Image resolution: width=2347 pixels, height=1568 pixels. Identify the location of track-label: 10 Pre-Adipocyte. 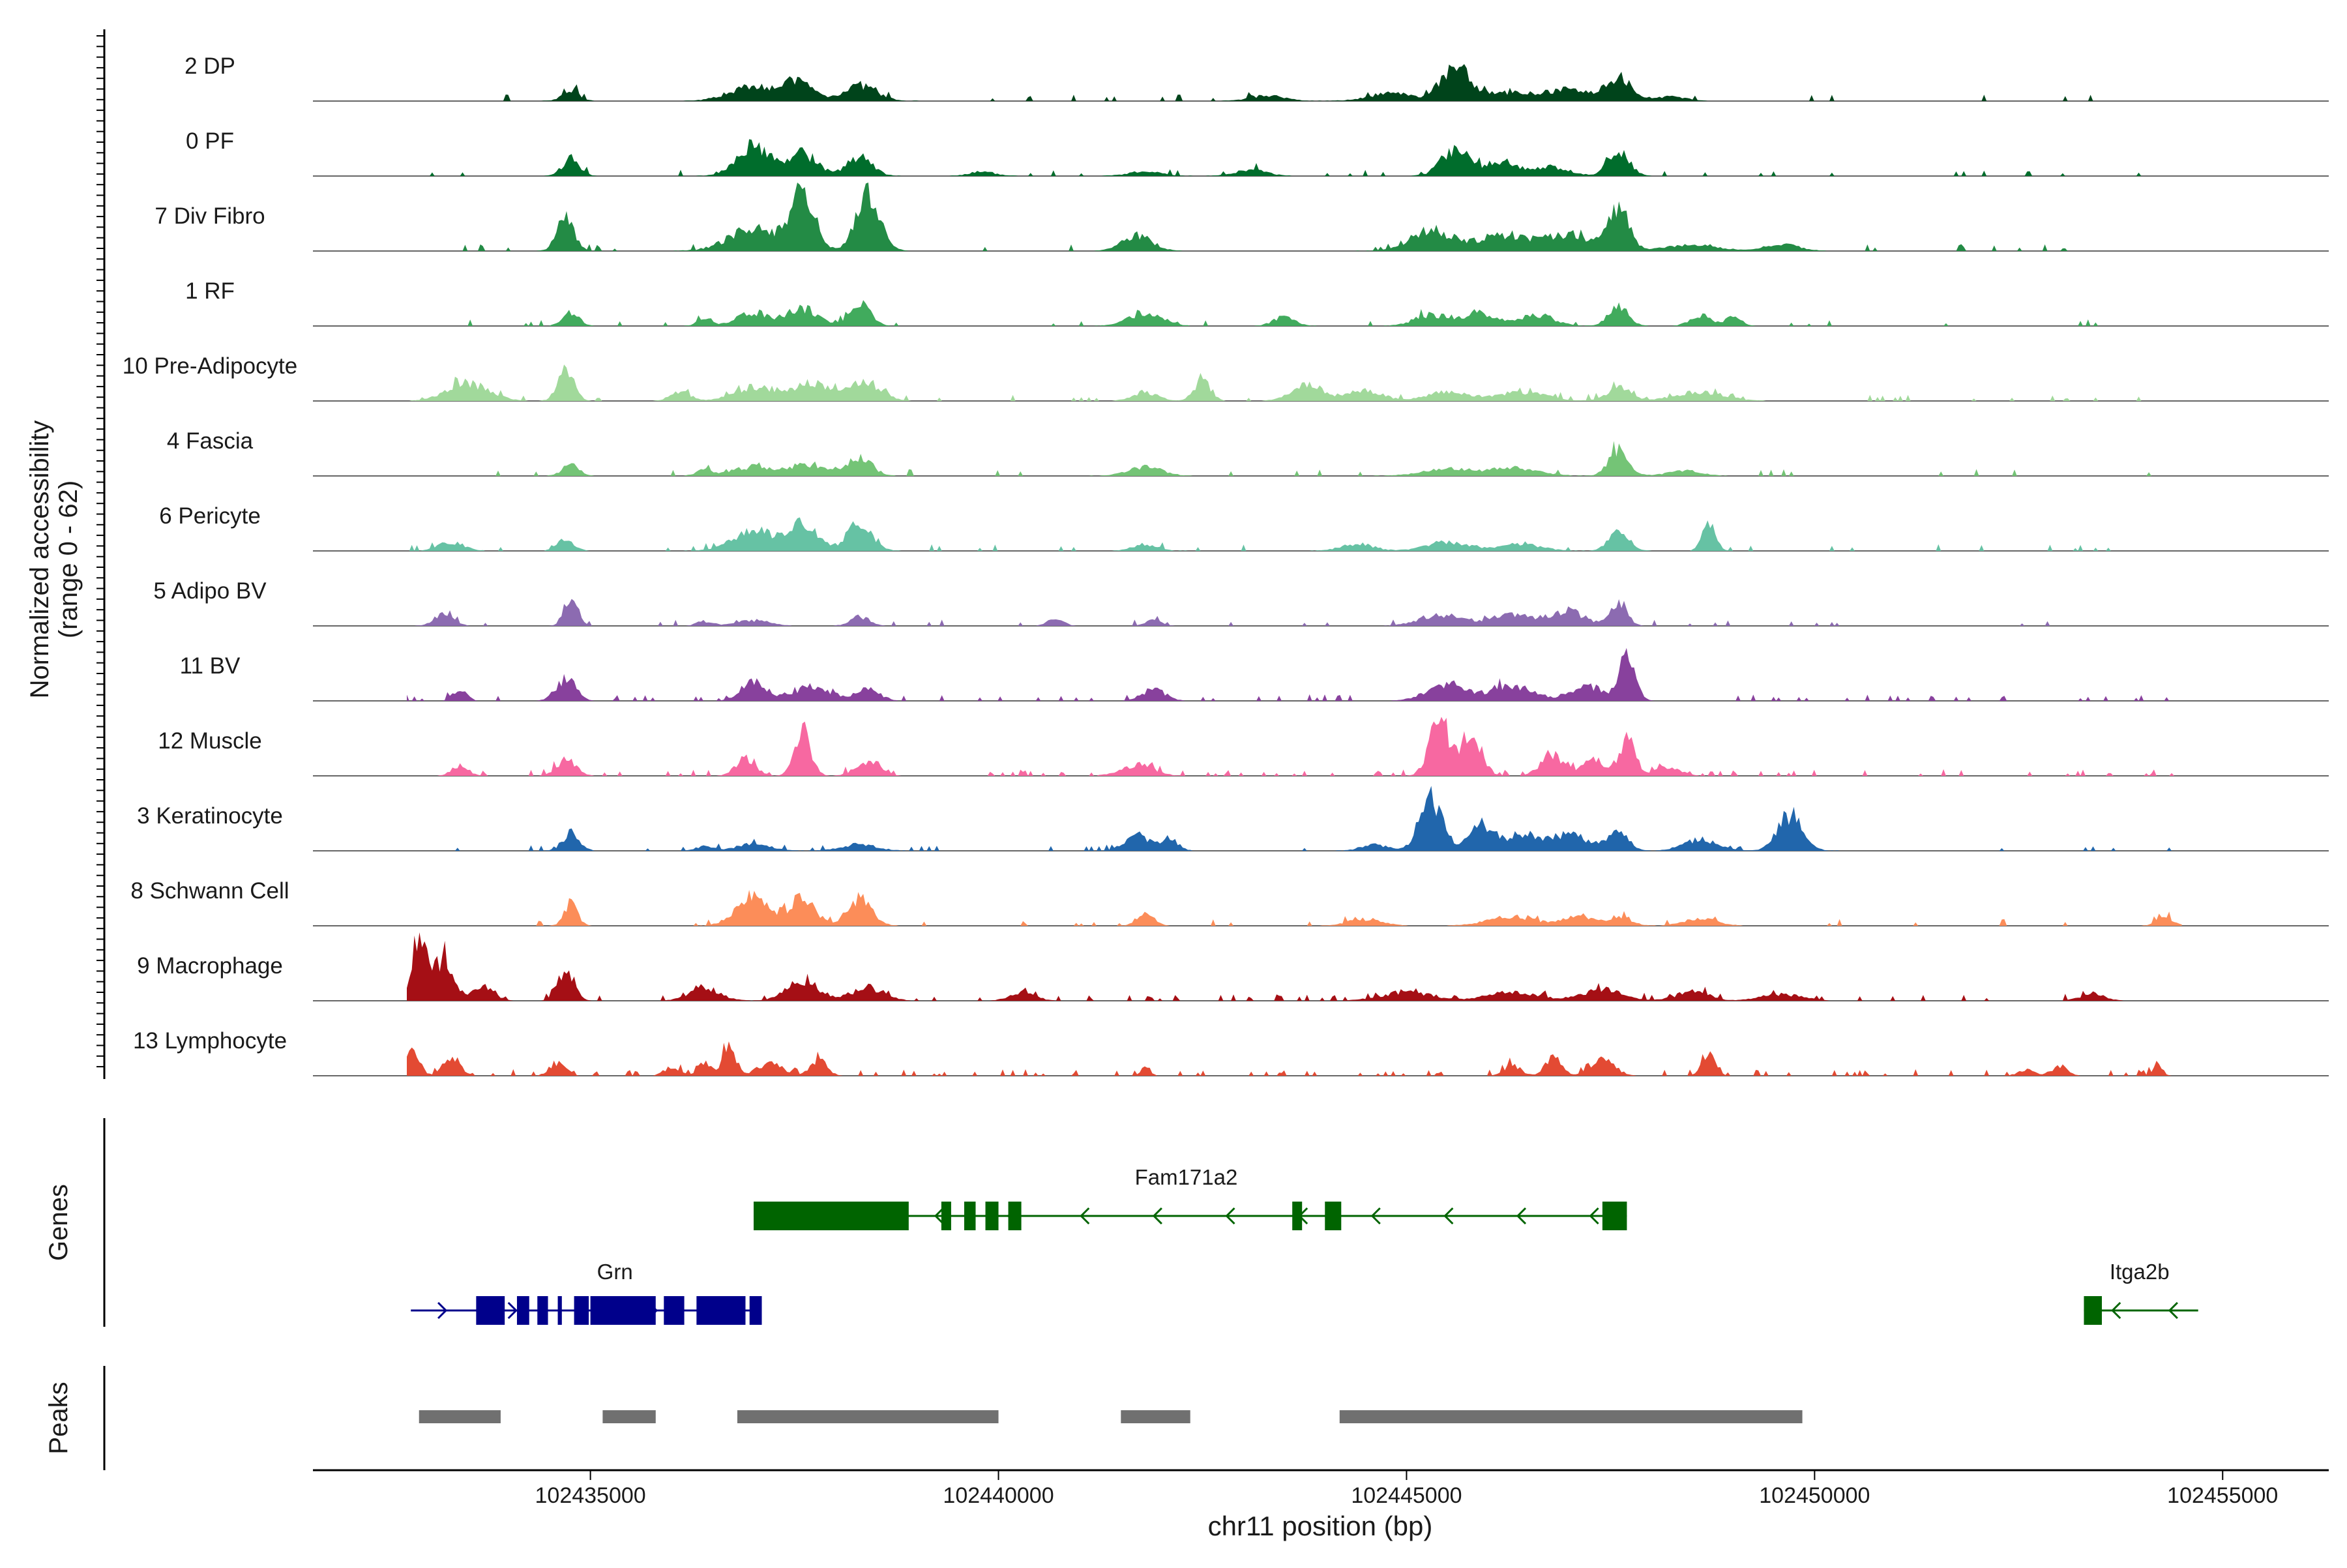
(210, 366).